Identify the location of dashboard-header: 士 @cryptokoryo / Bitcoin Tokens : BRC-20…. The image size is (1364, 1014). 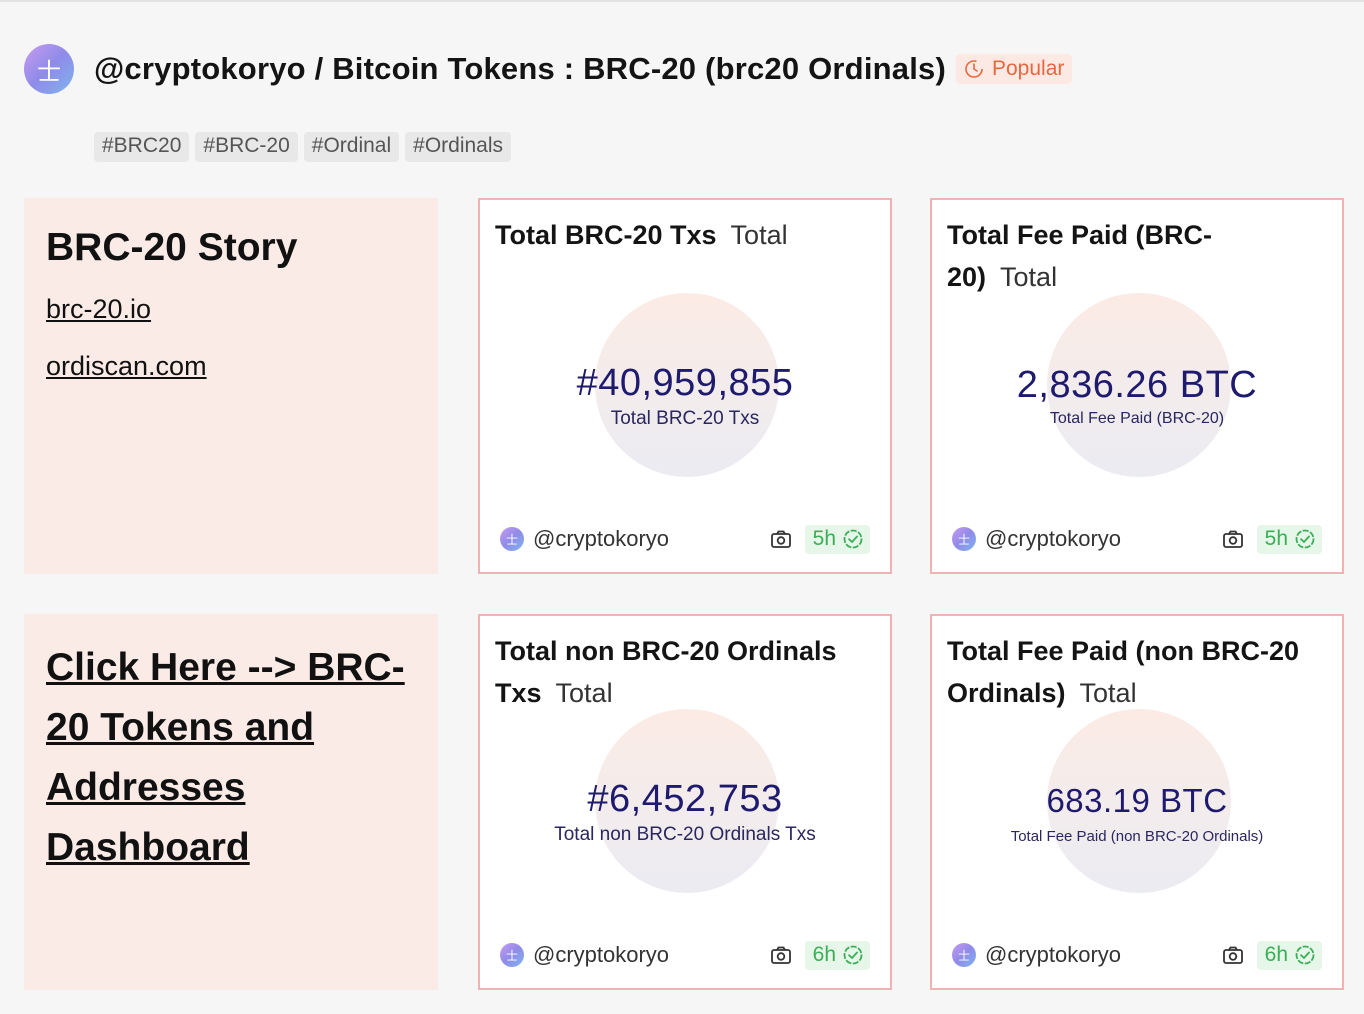
(548, 69).